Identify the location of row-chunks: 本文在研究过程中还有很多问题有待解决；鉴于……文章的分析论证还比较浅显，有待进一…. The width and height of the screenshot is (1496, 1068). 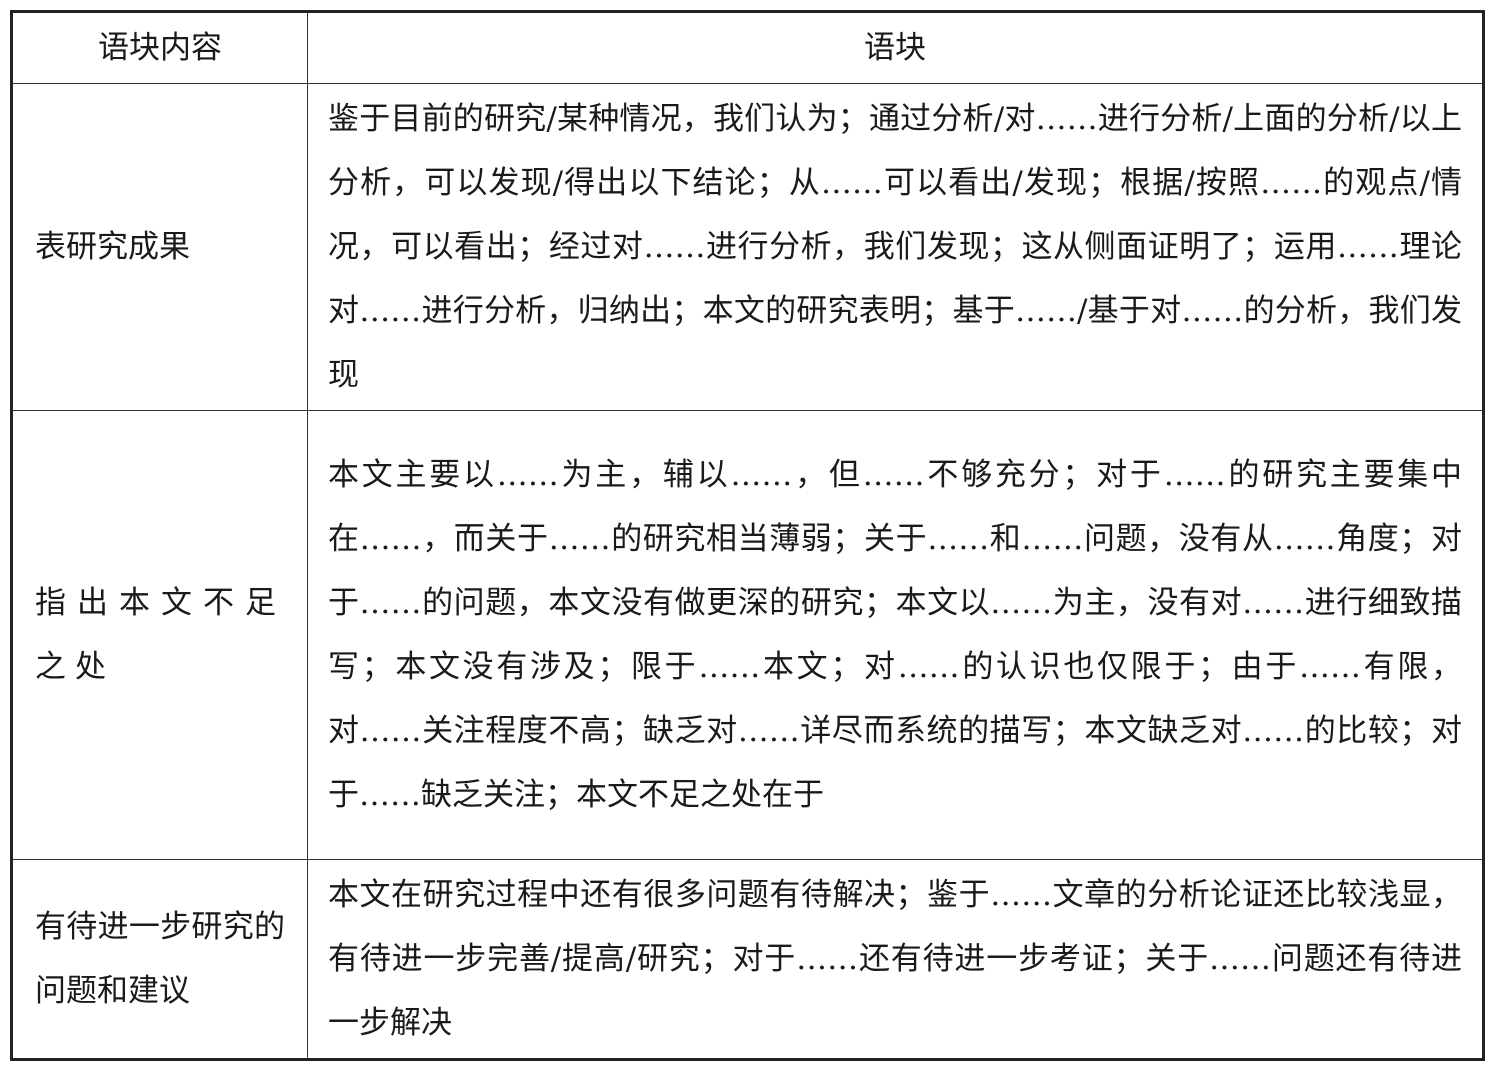
(895, 959).